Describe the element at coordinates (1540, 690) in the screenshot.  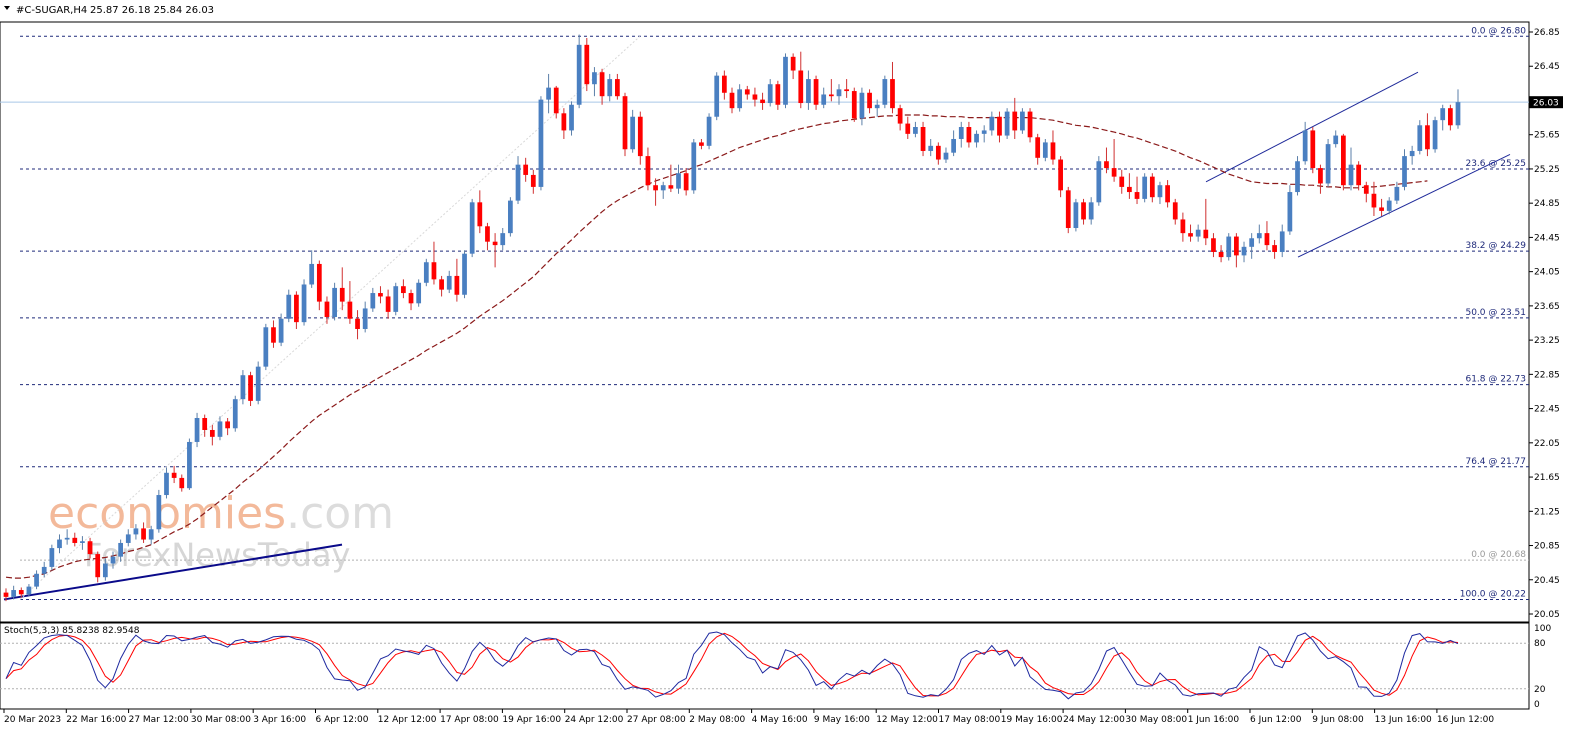
I see `stoch-level-label: 20` at that location.